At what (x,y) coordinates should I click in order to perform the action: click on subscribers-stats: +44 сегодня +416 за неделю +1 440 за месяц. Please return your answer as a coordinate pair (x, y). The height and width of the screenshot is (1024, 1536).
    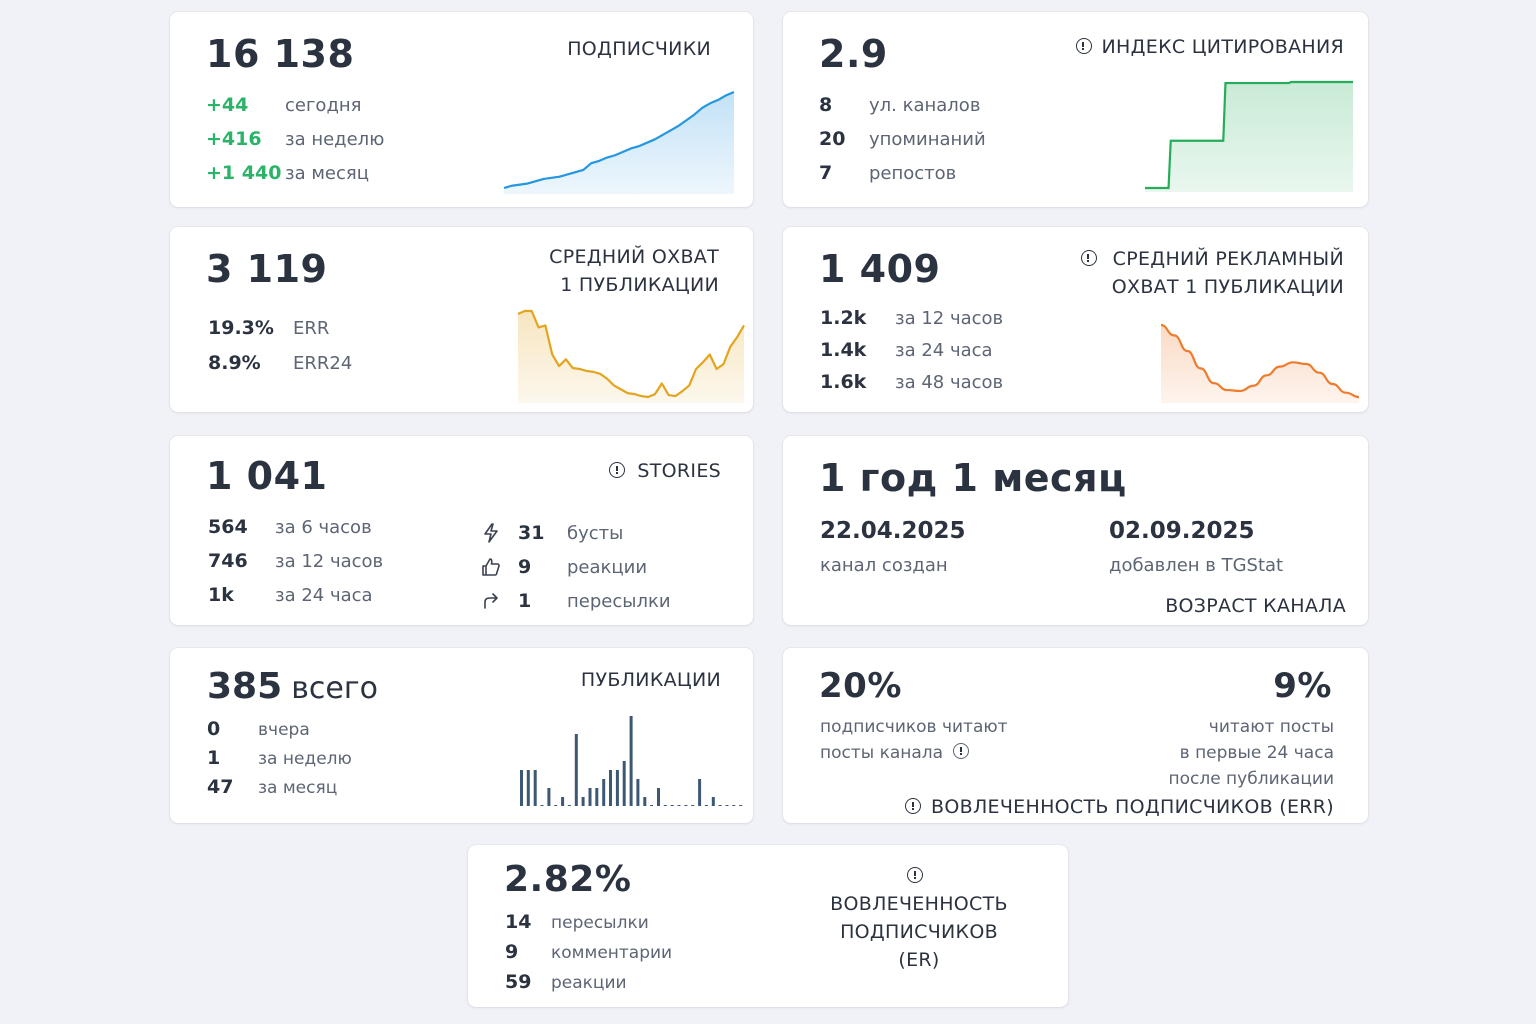
    Looking at the image, I should click on (295, 145).